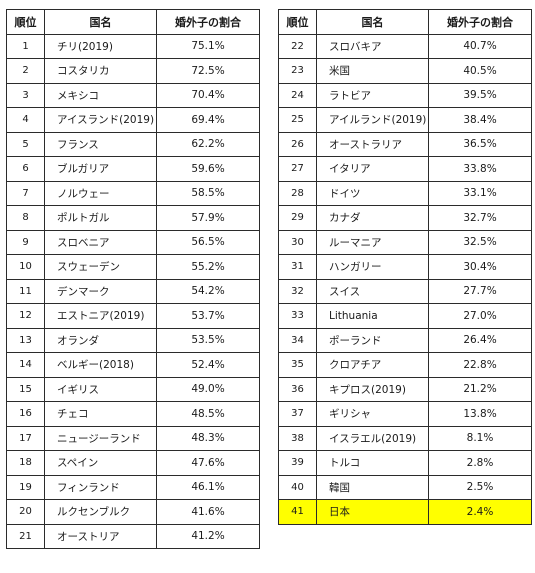  I want to click on table-row: 13 オランダ 53.5%, so click(133, 340).